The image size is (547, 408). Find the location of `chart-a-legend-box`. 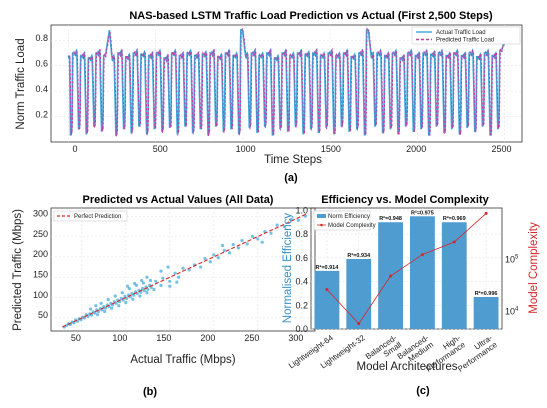

chart-a-legend-box is located at coordinates (466, 35).